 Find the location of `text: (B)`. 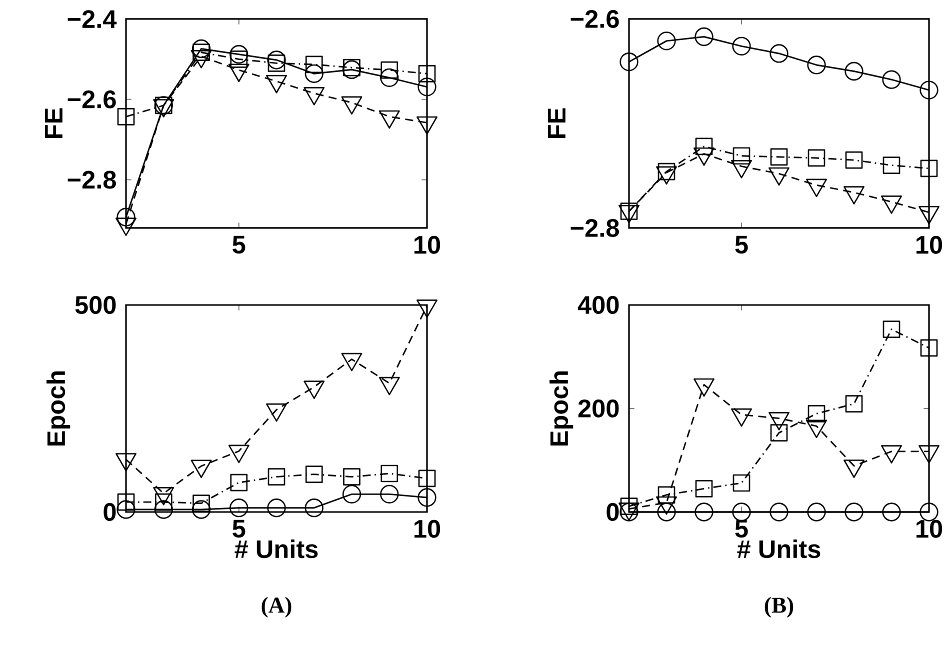

text: (B) is located at coordinates (779, 607).